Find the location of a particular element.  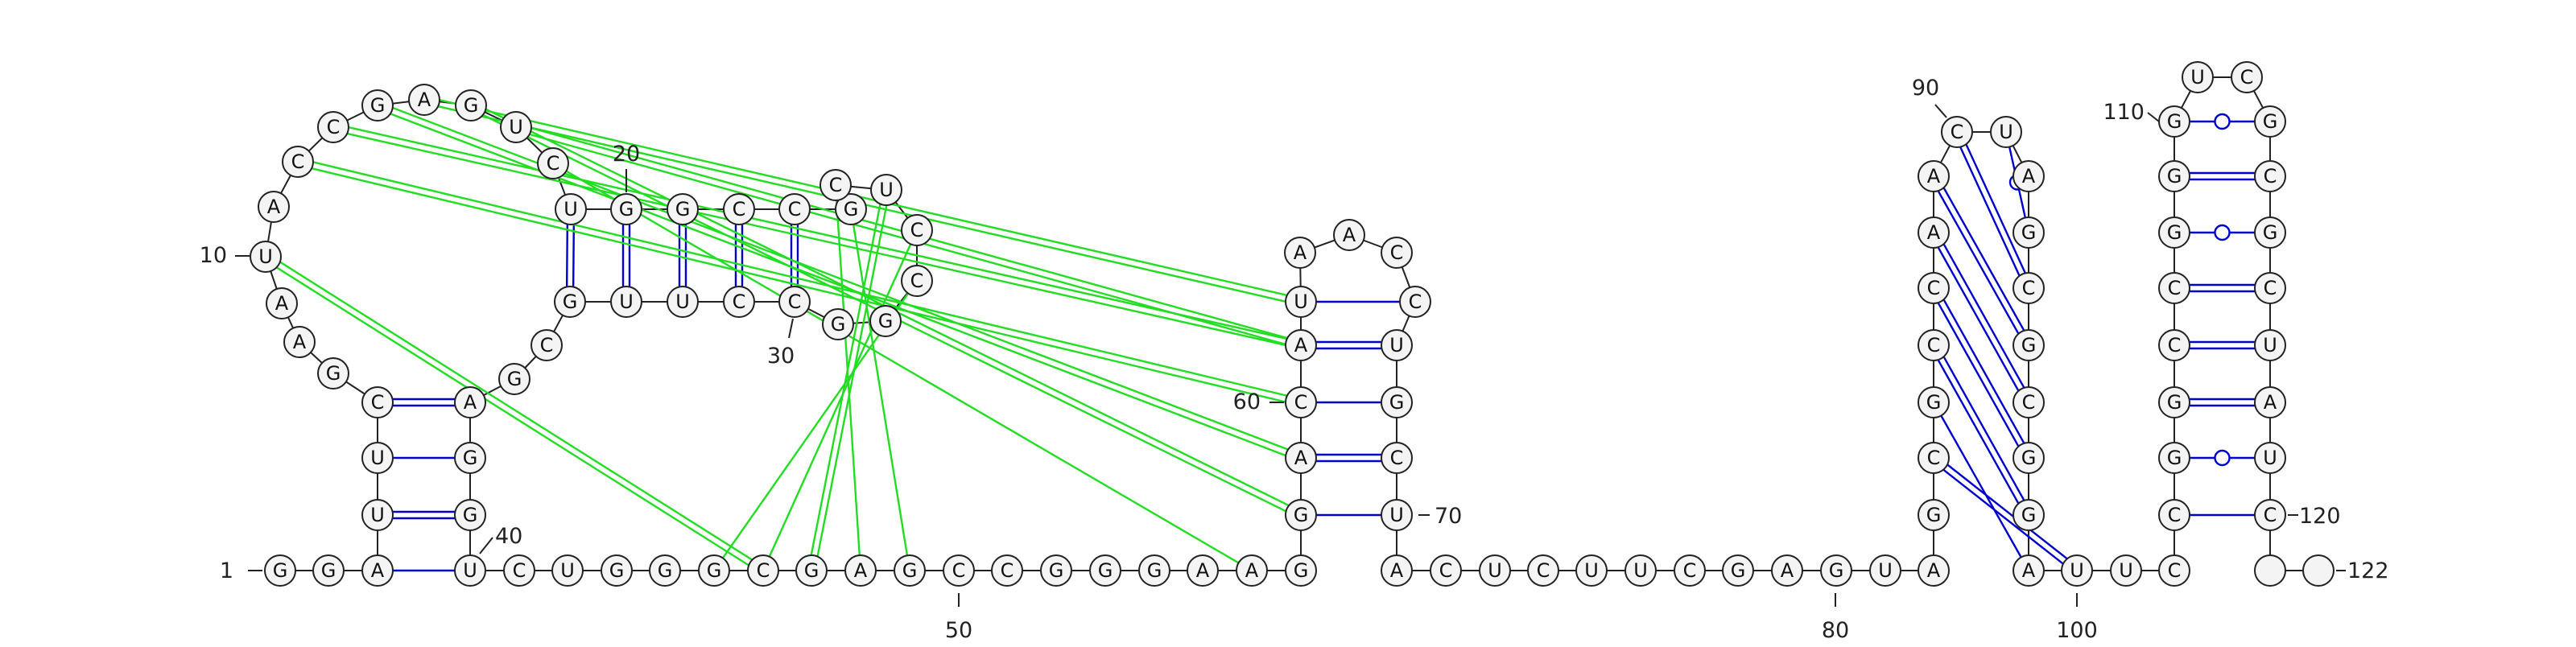

position-number: 80 is located at coordinates (1835, 630).